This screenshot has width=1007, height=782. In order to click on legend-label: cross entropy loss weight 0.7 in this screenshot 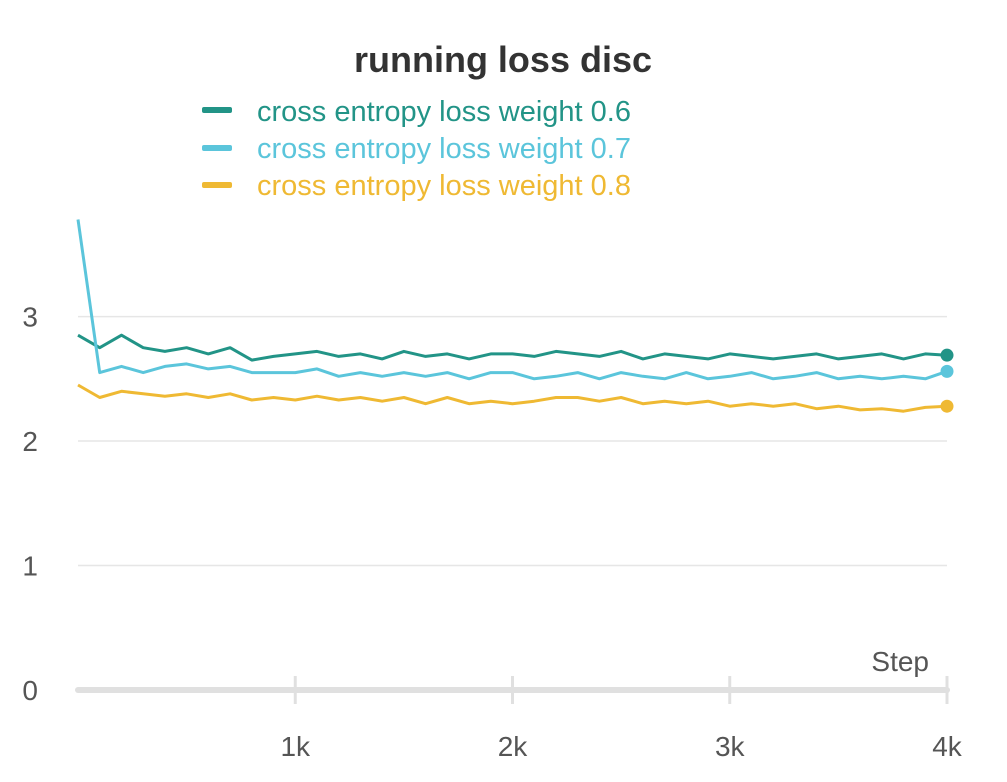, I will do `click(444, 149)`.